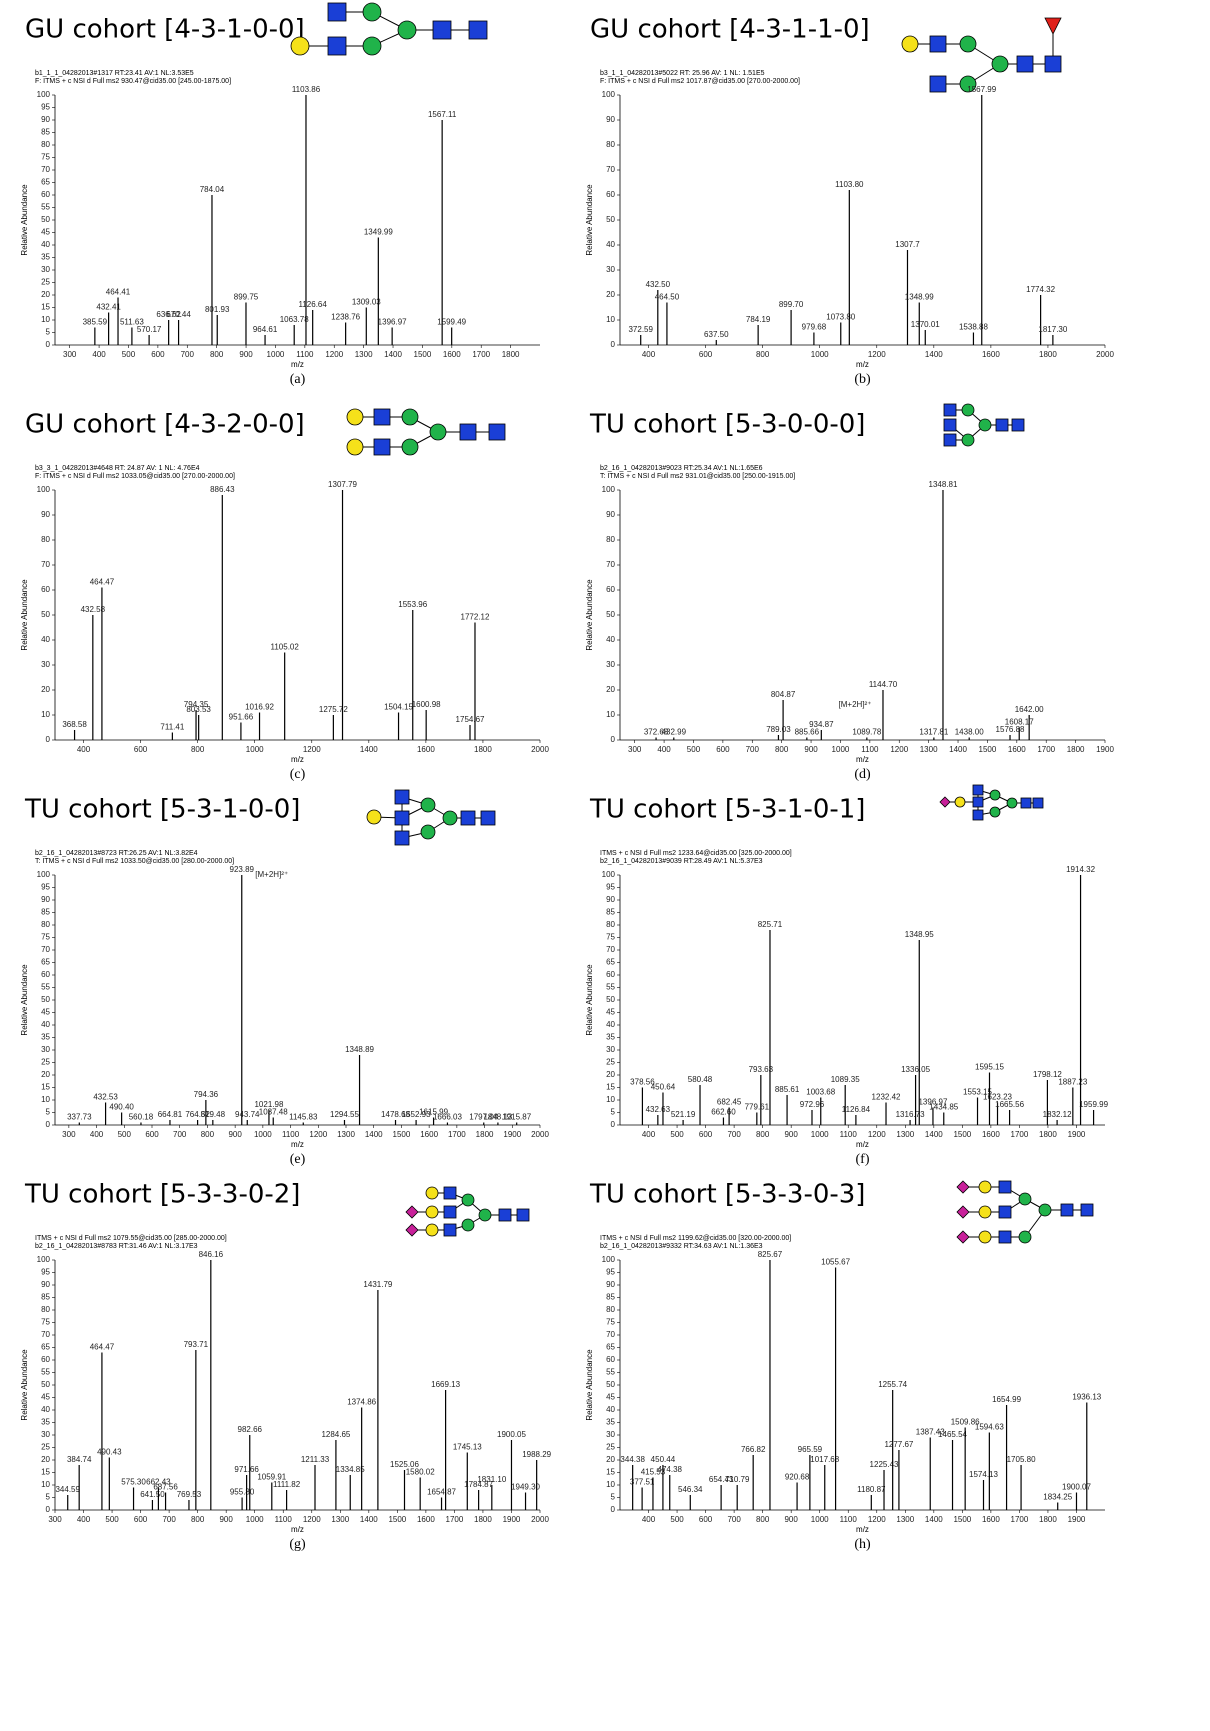 The width and height of the screenshot is (1210, 1731). I want to click on peak-label: 1103.86, so click(306, 89).